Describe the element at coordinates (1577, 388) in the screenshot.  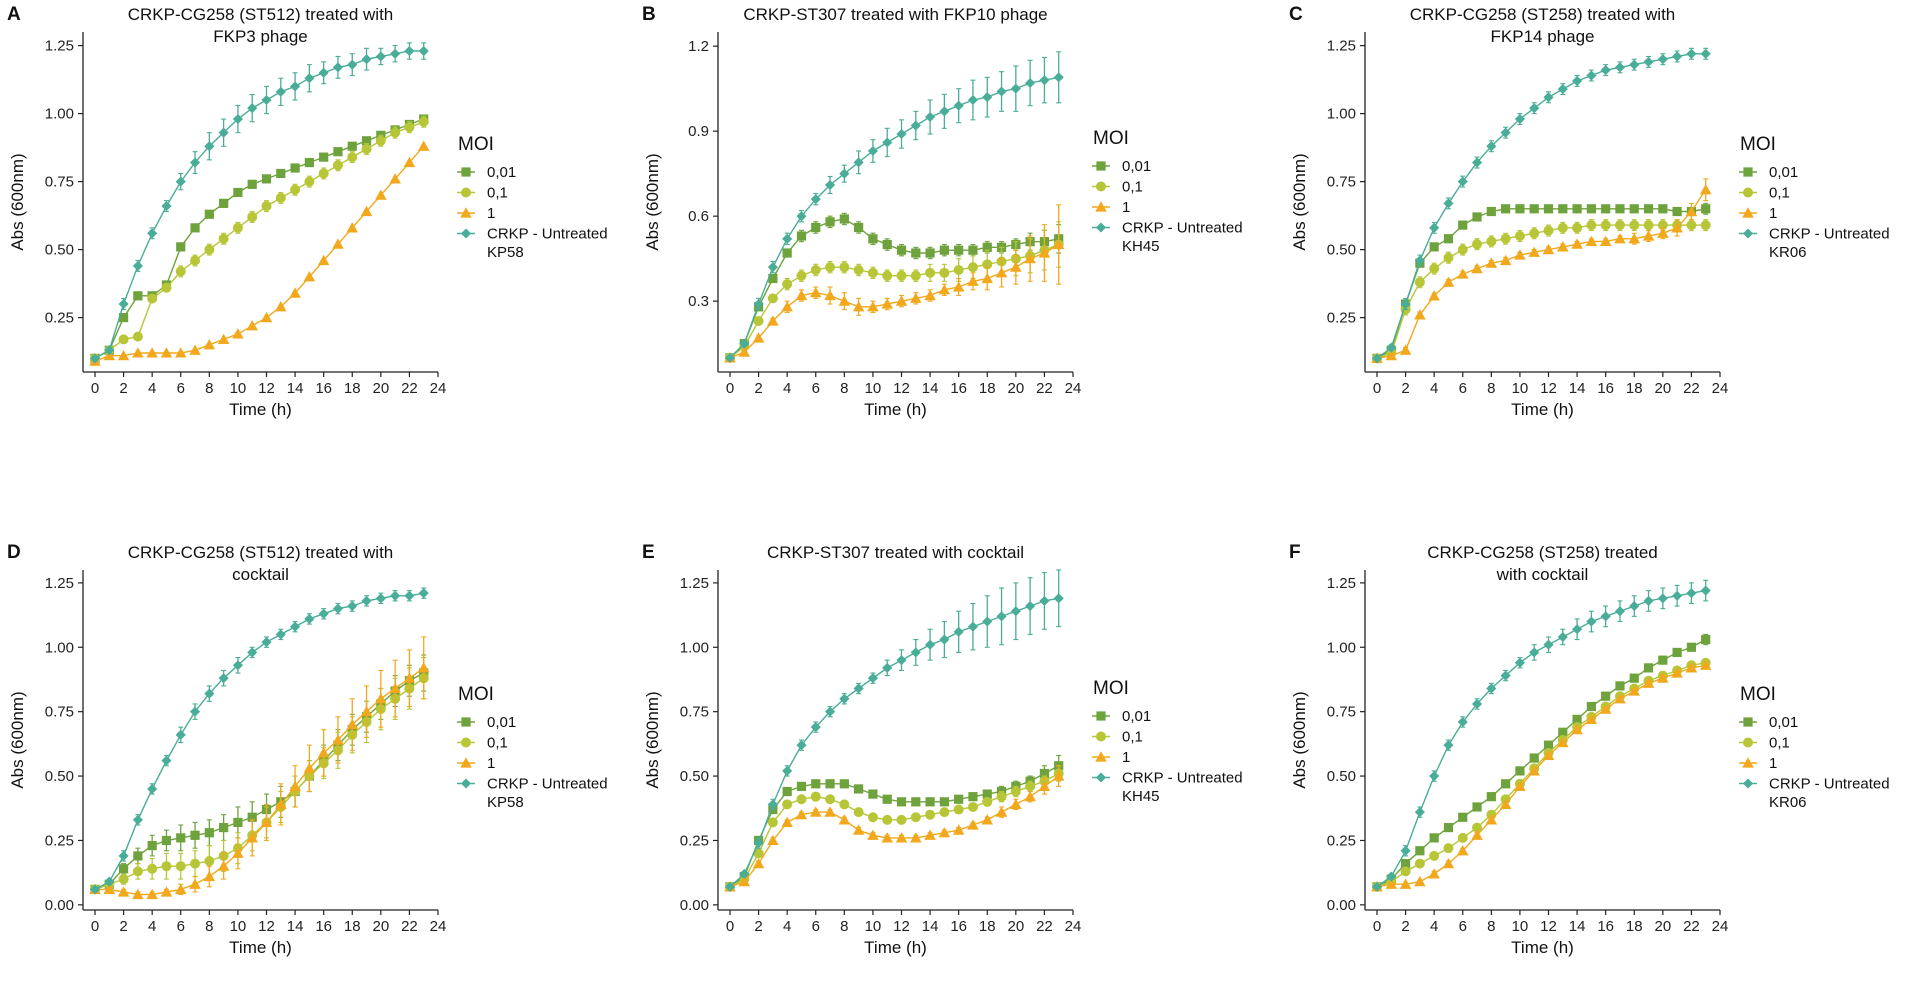
I see `x-tick-label: 14` at that location.